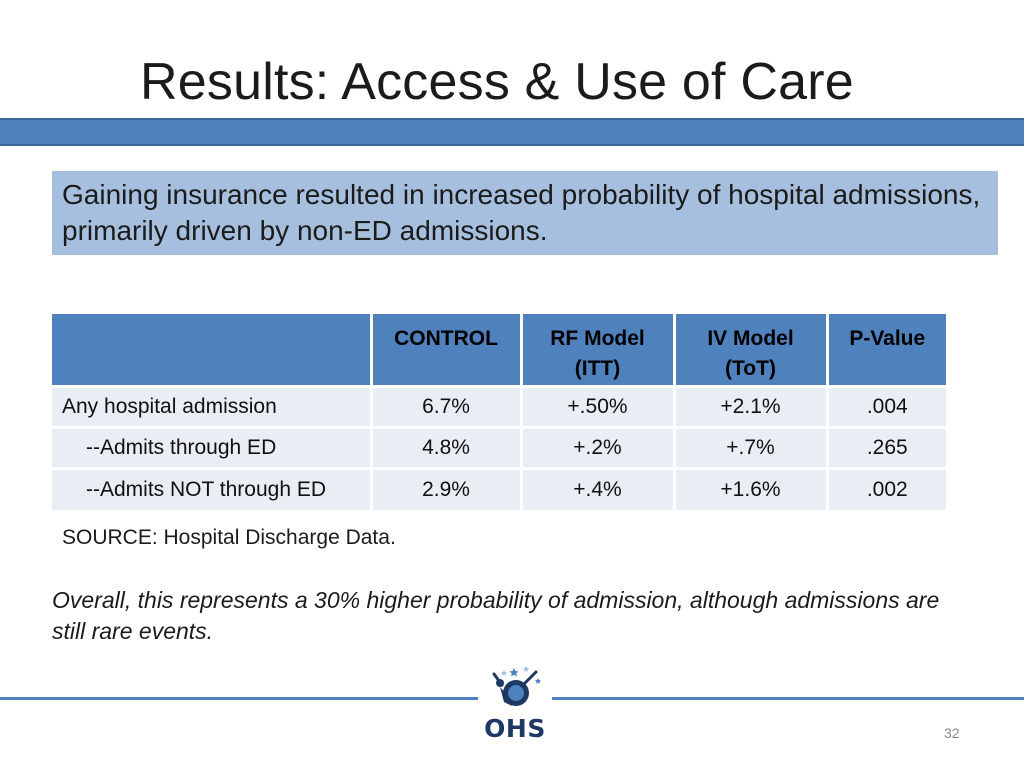  I want to click on header-p-value-label: P-Value, so click(887, 338).